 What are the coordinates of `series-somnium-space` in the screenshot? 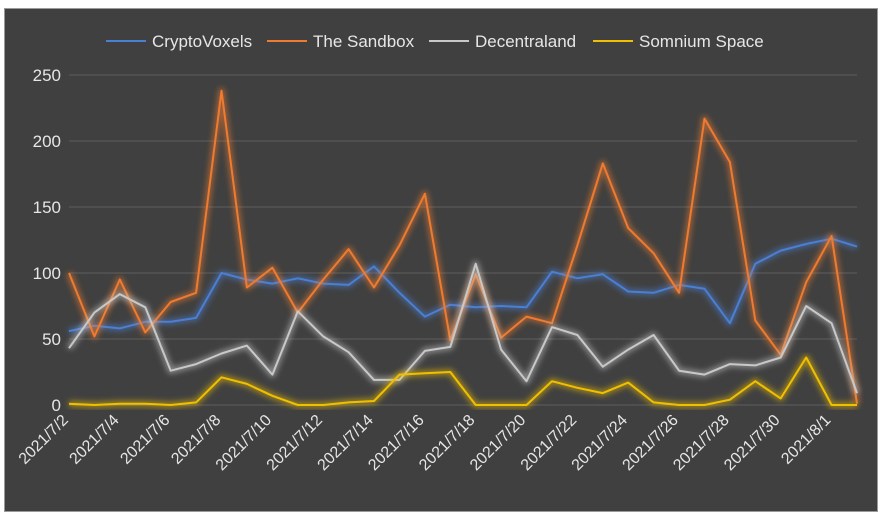 It's located at (463, 381).